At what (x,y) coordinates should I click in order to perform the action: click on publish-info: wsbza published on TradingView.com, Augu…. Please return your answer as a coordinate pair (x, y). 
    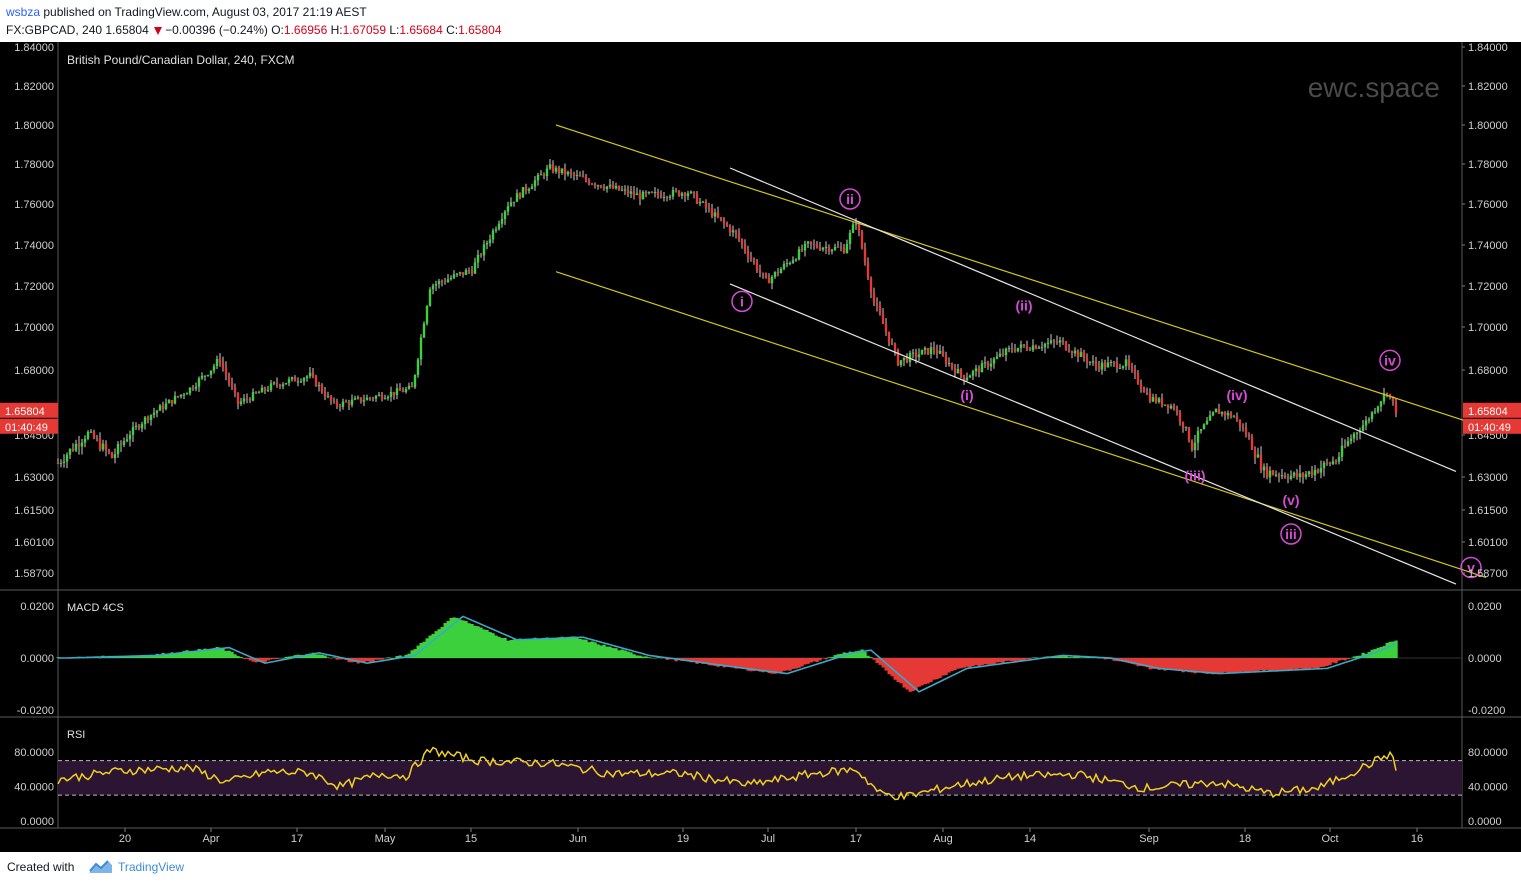
    Looking at the image, I should click on (186, 12).